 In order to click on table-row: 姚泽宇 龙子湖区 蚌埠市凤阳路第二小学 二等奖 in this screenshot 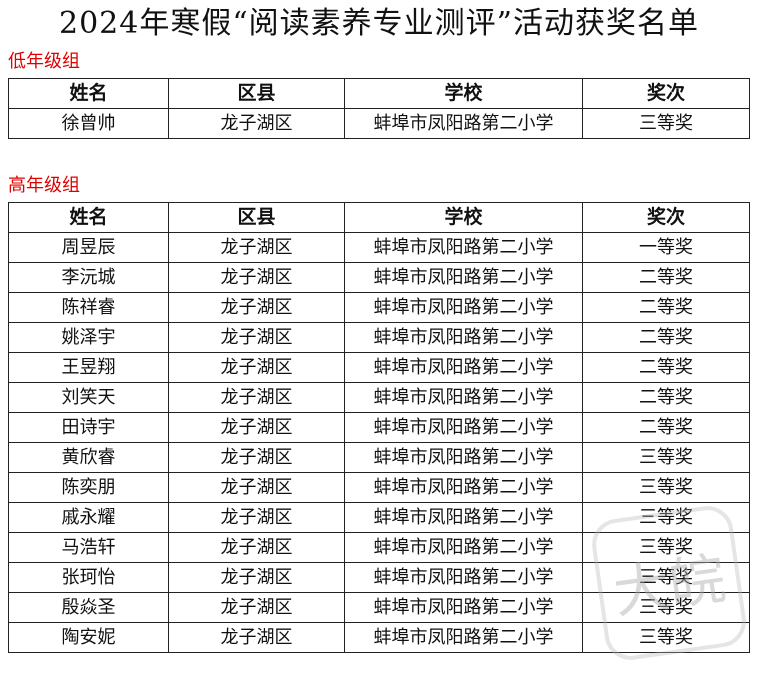, I will do `click(379, 337)`.